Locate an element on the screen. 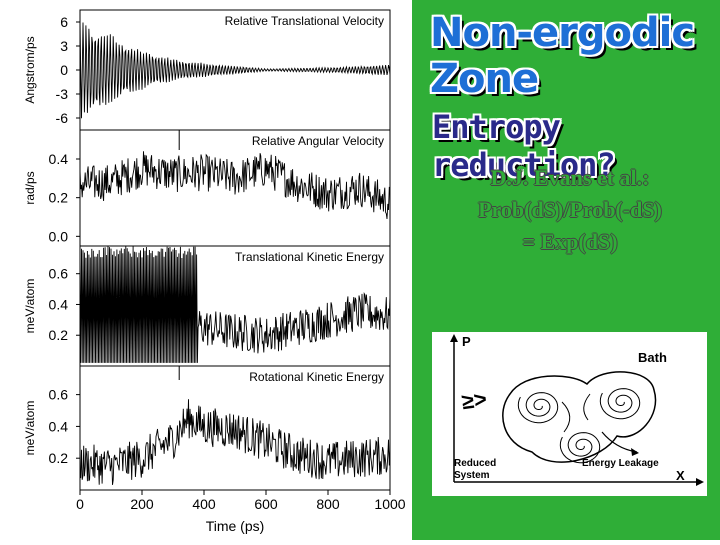 This screenshot has height=545, width=720. panel-2: Relative Angular Velocity 0.4 0.2 0.0 rad/ps is located at coordinates (207, 188).